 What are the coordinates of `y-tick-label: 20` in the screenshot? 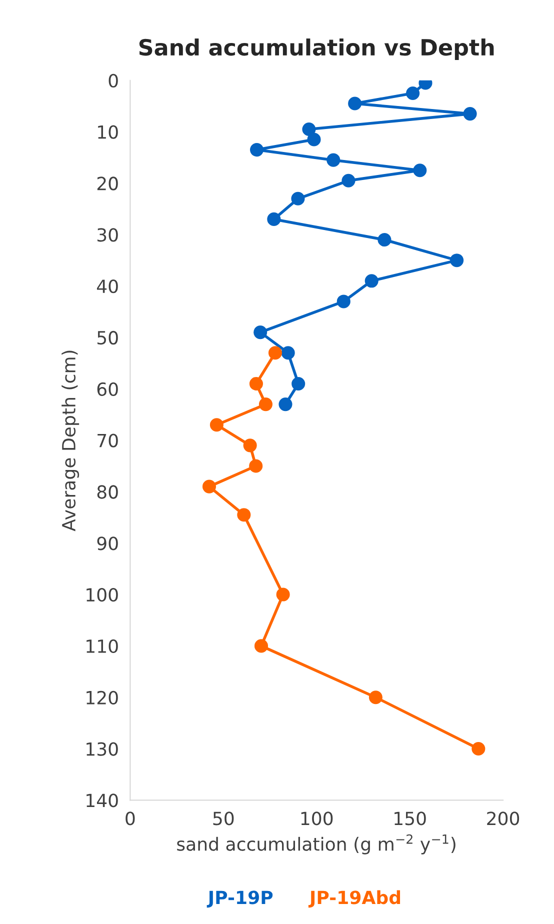 It's located at (107, 183).